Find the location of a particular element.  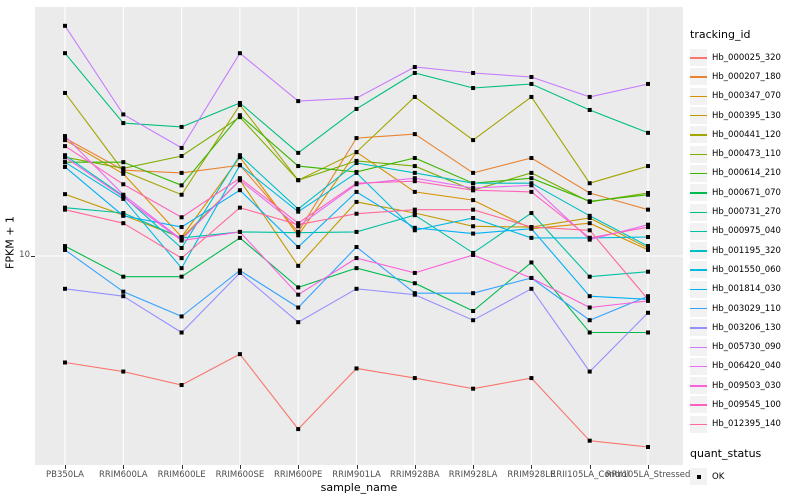

legend-label: Hb_003029_110 is located at coordinates (746, 308).